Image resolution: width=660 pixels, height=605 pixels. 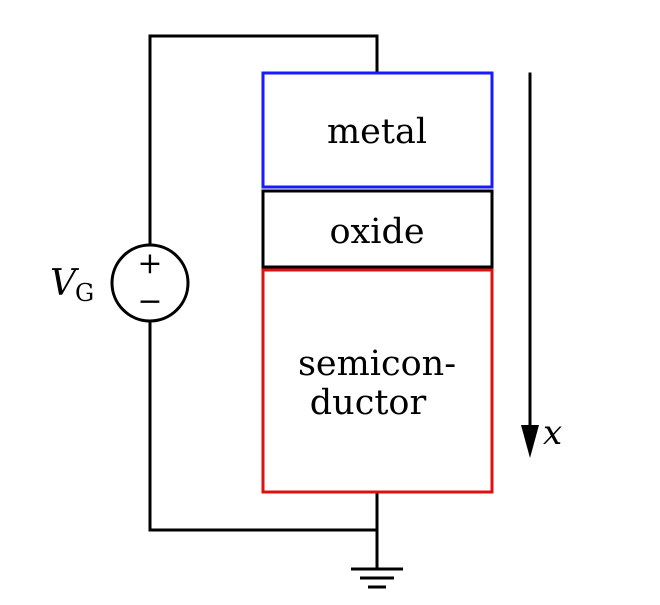 What do you see at coordinates (377, 578) in the screenshot?
I see `ground-icon` at bounding box center [377, 578].